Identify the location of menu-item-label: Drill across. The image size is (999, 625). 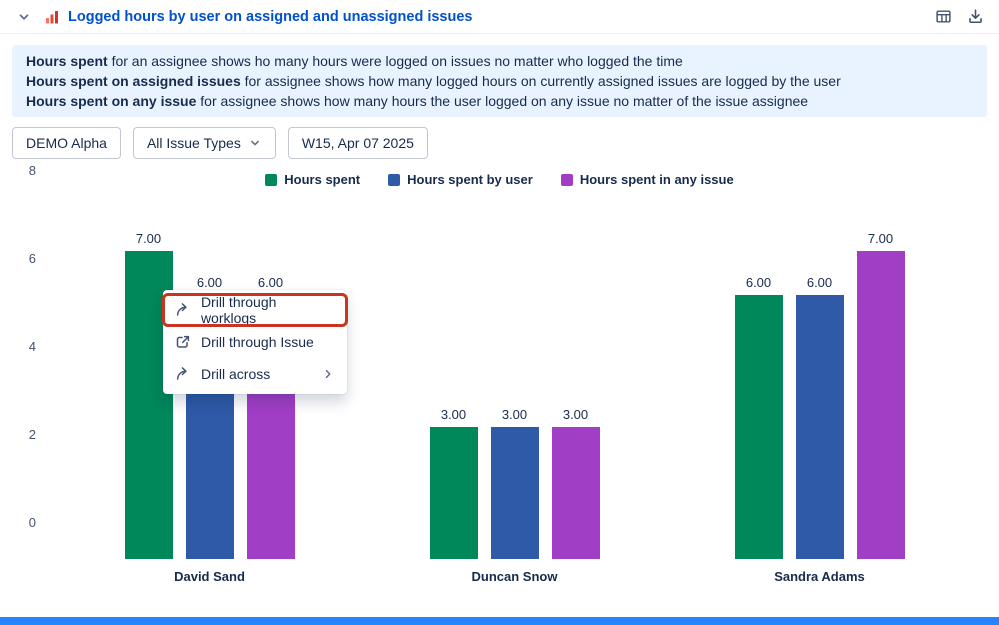
(236, 374).